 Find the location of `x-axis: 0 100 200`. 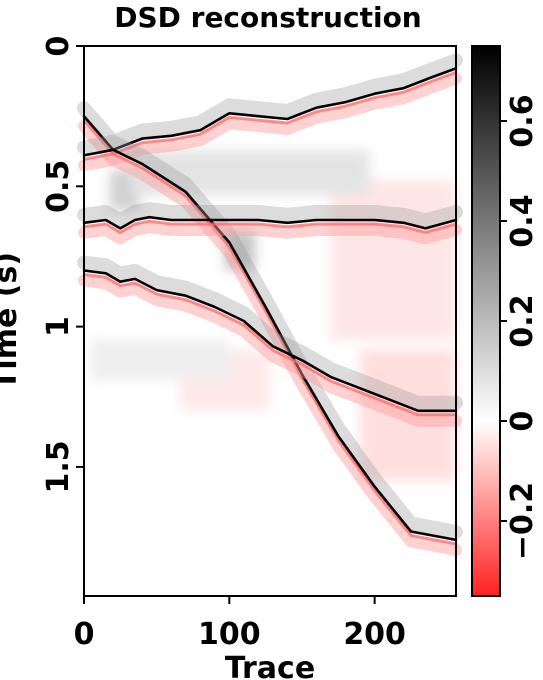

x-axis: 0 100 200 is located at coordinates (240, 624).